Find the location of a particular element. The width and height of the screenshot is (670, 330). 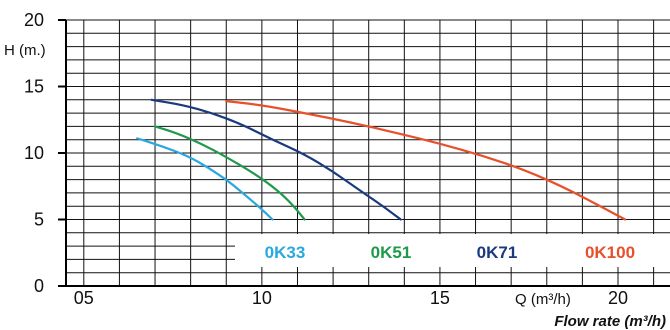

y-tick-label: 20 is located at coordinates (34, 20).